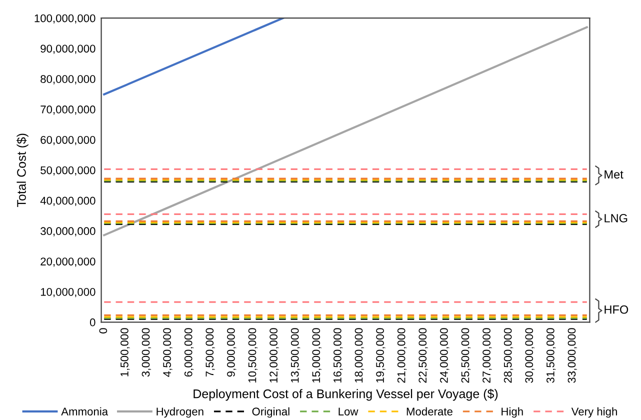 This screenshot has width=641, height=420. What do you see at coordinates (231, 352) in the screenshot?
I see `x-tick-label: 9,000,000` at bounding box center [231, 352].